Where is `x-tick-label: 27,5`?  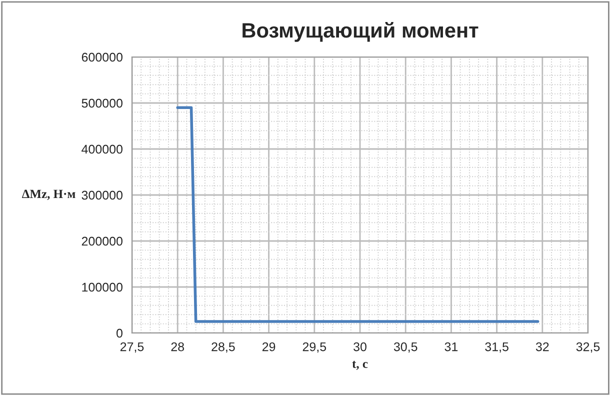
x-tick-label: 27,5 is located at coordinates (132, 347).